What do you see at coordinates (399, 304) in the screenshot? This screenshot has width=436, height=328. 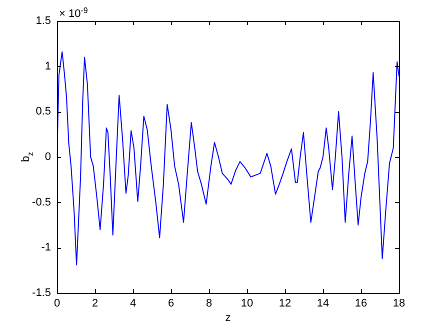 I see `x-tick-label: 18` at bounding box center [399, 304].